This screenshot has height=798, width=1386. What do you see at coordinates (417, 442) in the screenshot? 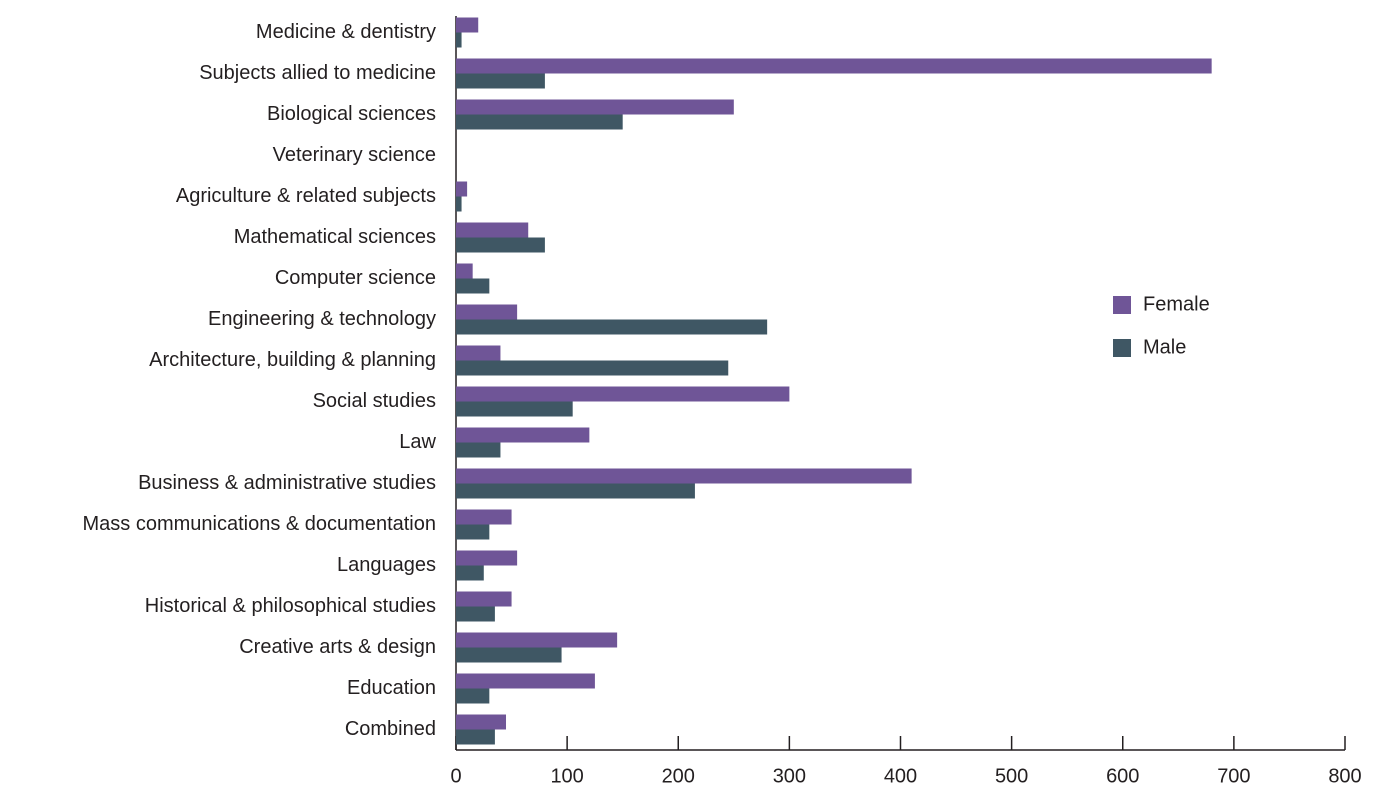
I see `y-tick-label: Law` at bounding box center [417, 442].